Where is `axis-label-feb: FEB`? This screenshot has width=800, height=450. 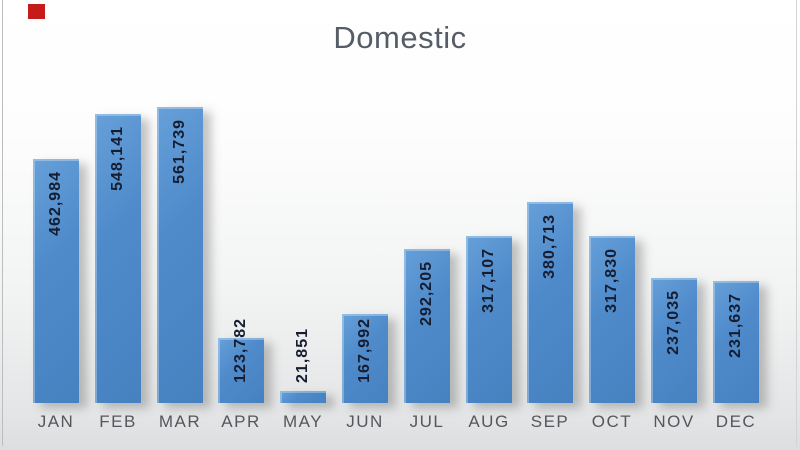
axis-label-feb: FEB is located at coordinates (118, 421).